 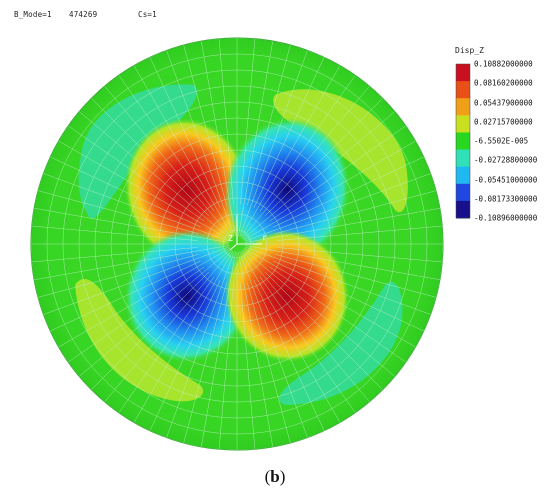 I want to click on legend-level-label: 0.02715700000, so click(x=503, y=122).